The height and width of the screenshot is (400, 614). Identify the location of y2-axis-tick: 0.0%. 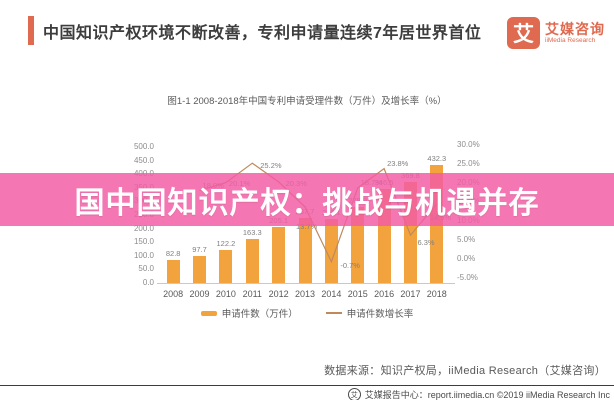
(466, 258).